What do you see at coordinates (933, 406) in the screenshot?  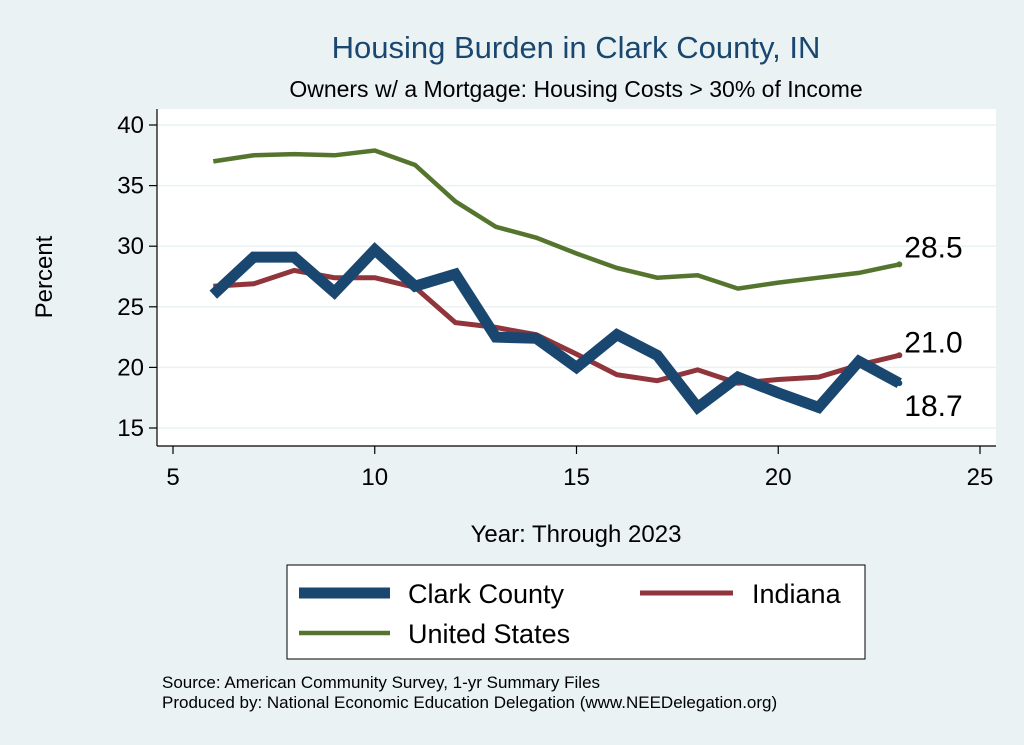 I see `end-label-clark-county: 18.7` at bounding box center [933, 406].